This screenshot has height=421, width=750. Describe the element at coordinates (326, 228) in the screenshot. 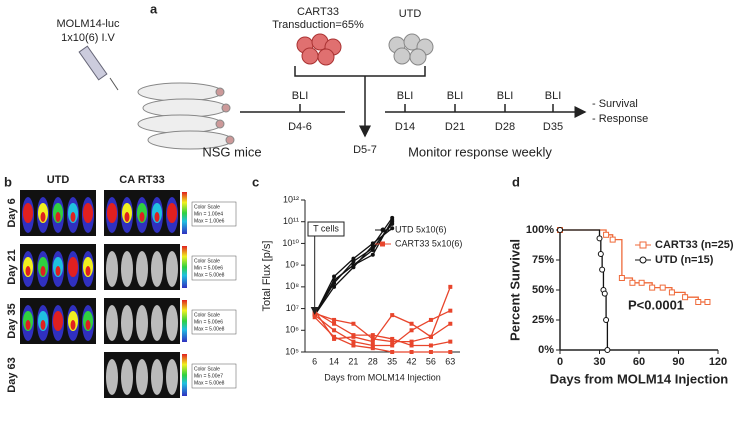

I see `annotation: T cells` at that location.